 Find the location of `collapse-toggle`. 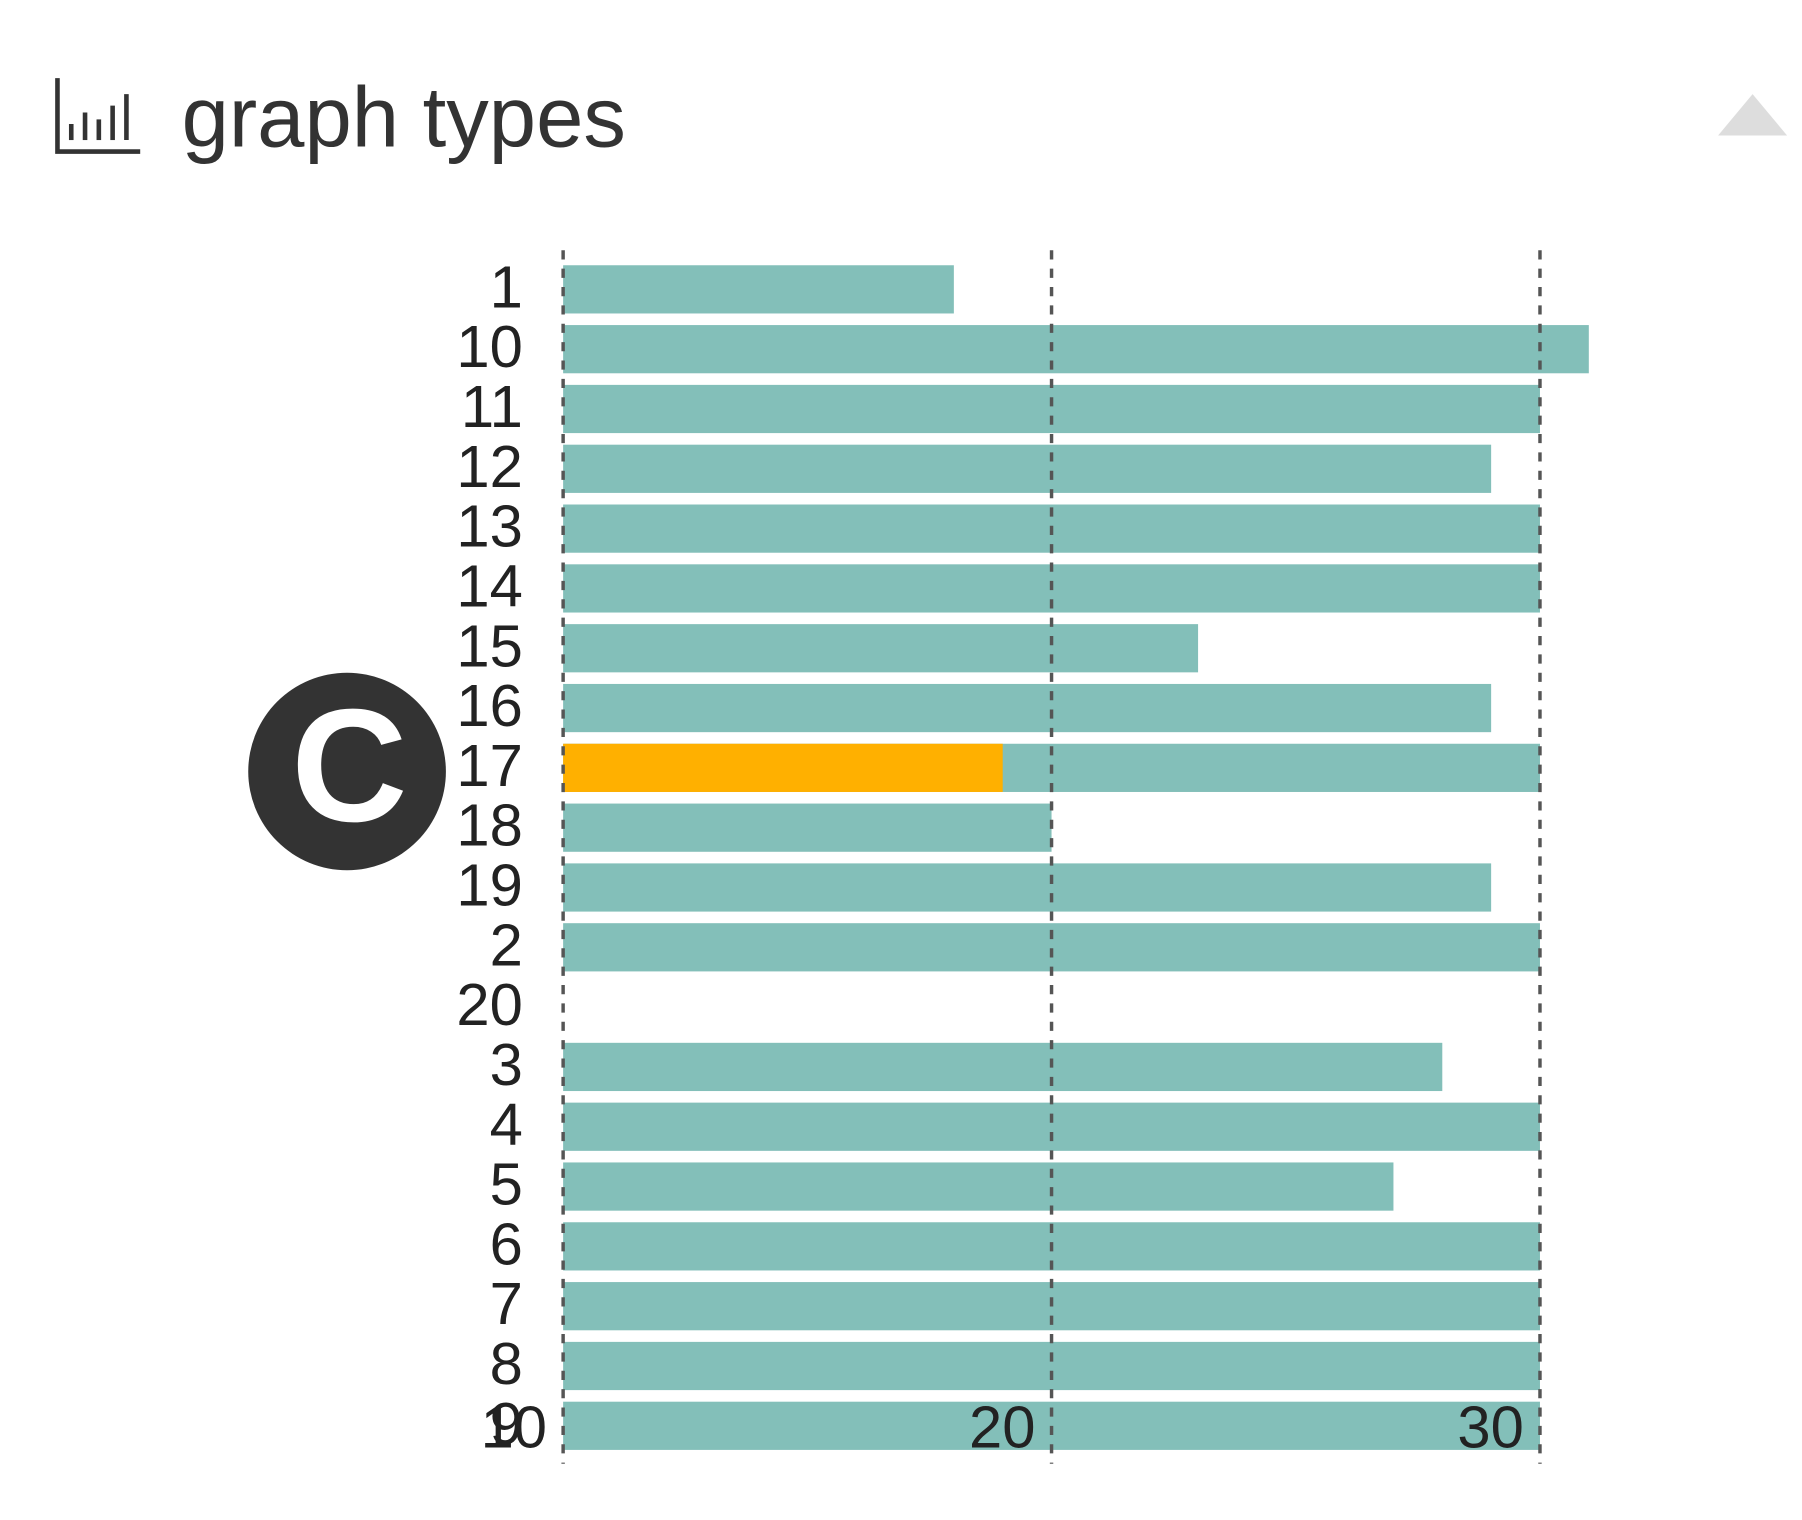

collapse-toggle is located at coordinates (1753, 115).